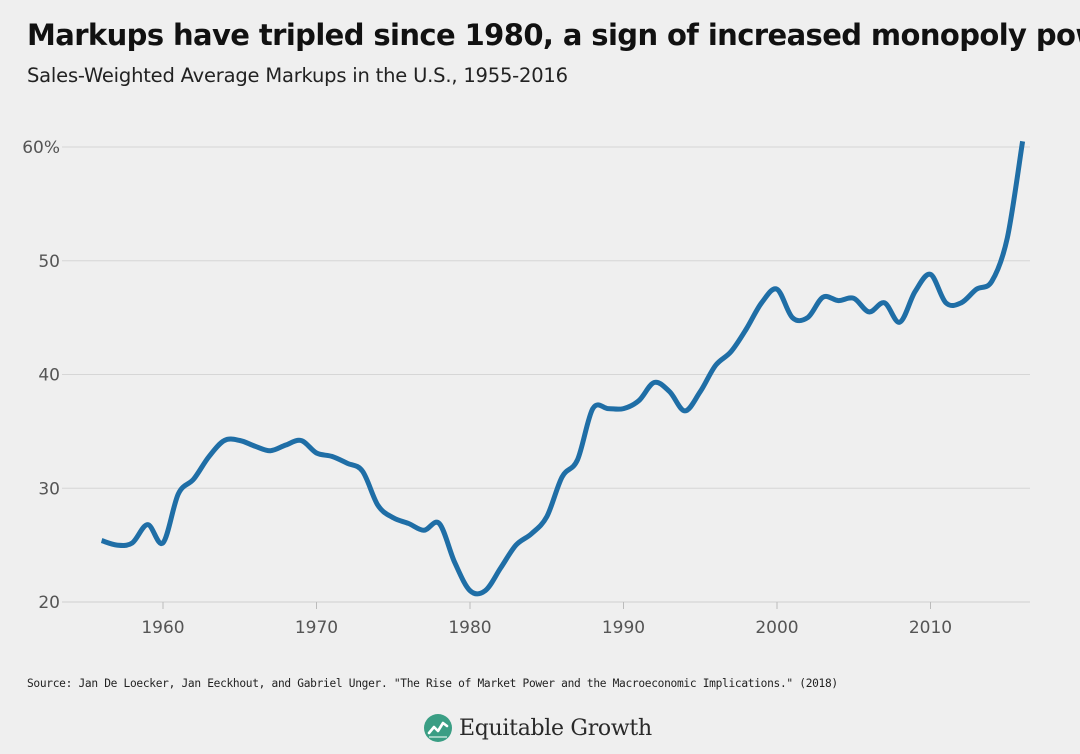 The height and width of the screenshot is (754, 1080). Describe the element at coordinates (49, 262) in the screenshot. I see `y-tick-label: 50` at that location.